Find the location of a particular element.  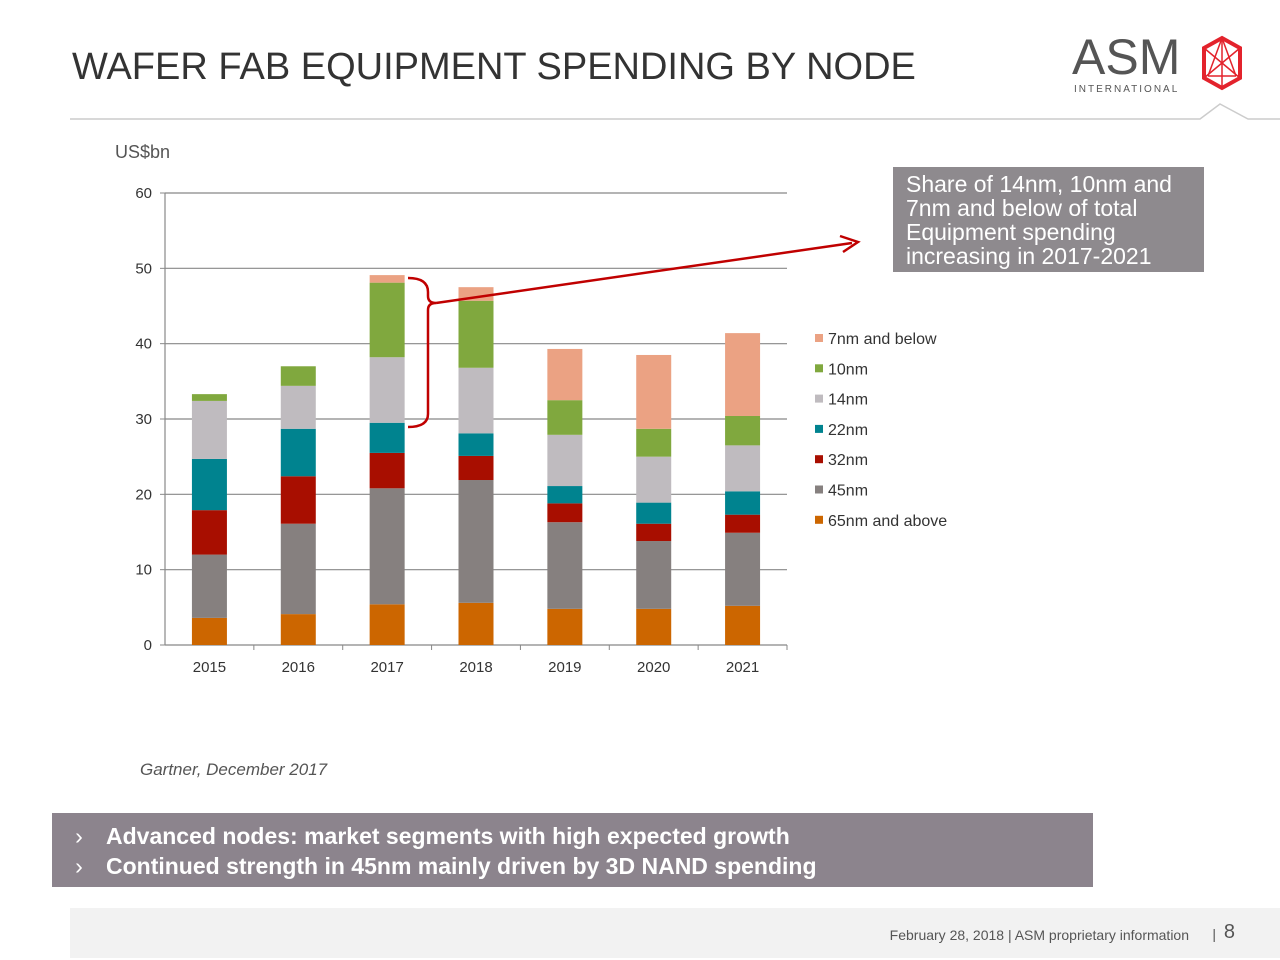

legend-label: 65nm and above is located at coordinates (887, 521).